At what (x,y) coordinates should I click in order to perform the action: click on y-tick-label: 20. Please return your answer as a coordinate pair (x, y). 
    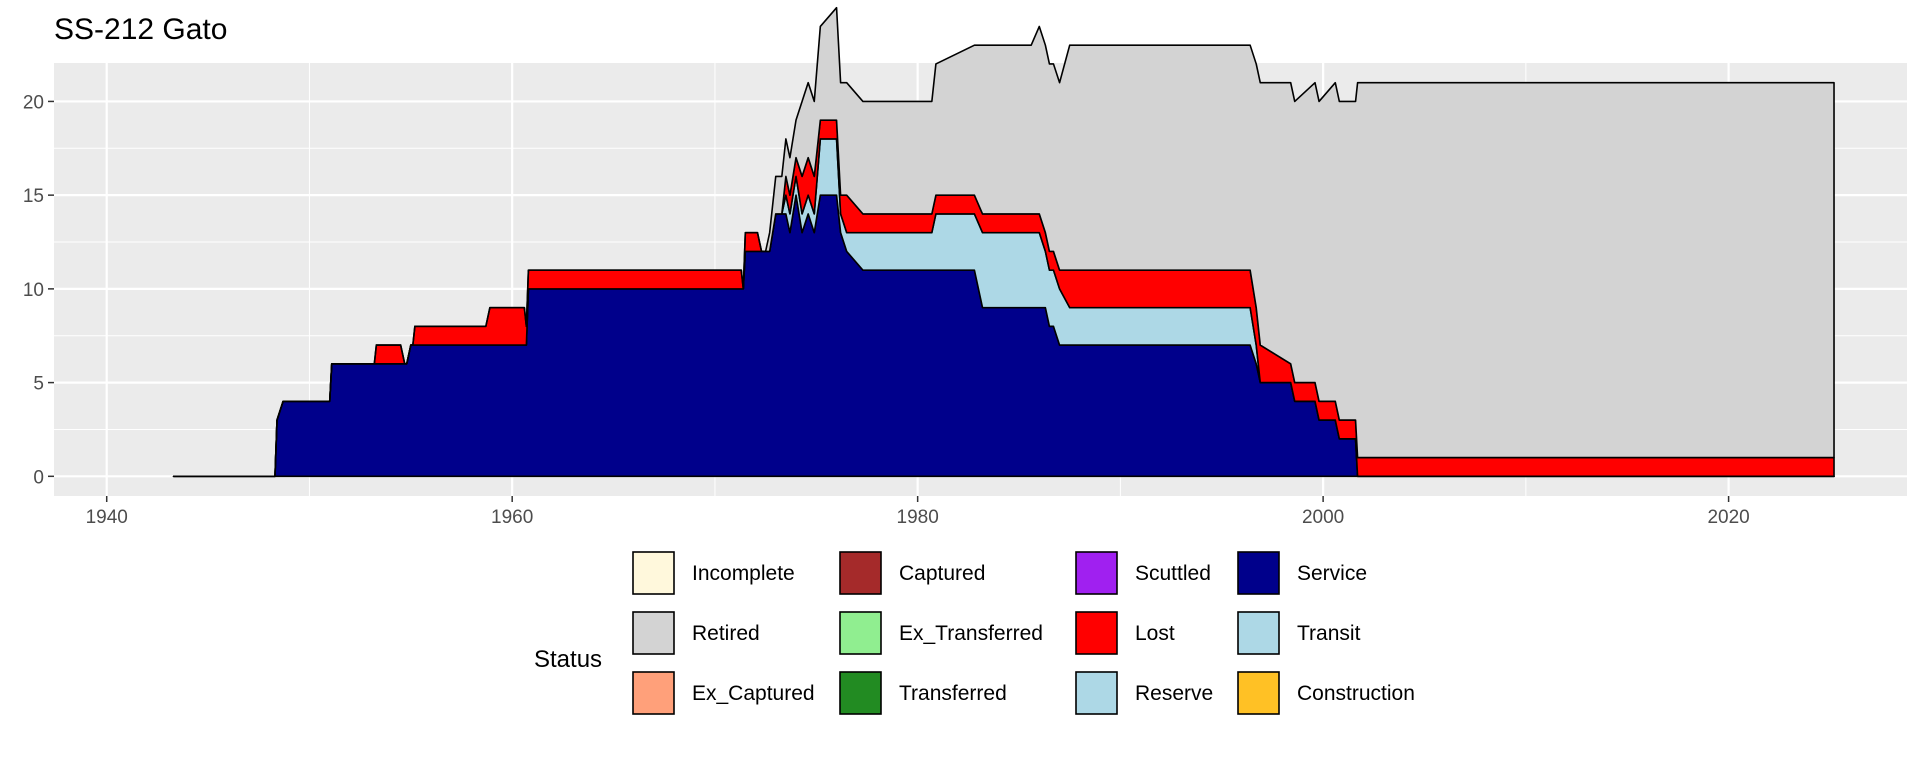
    Looking at the image, I should click on (33, 102).